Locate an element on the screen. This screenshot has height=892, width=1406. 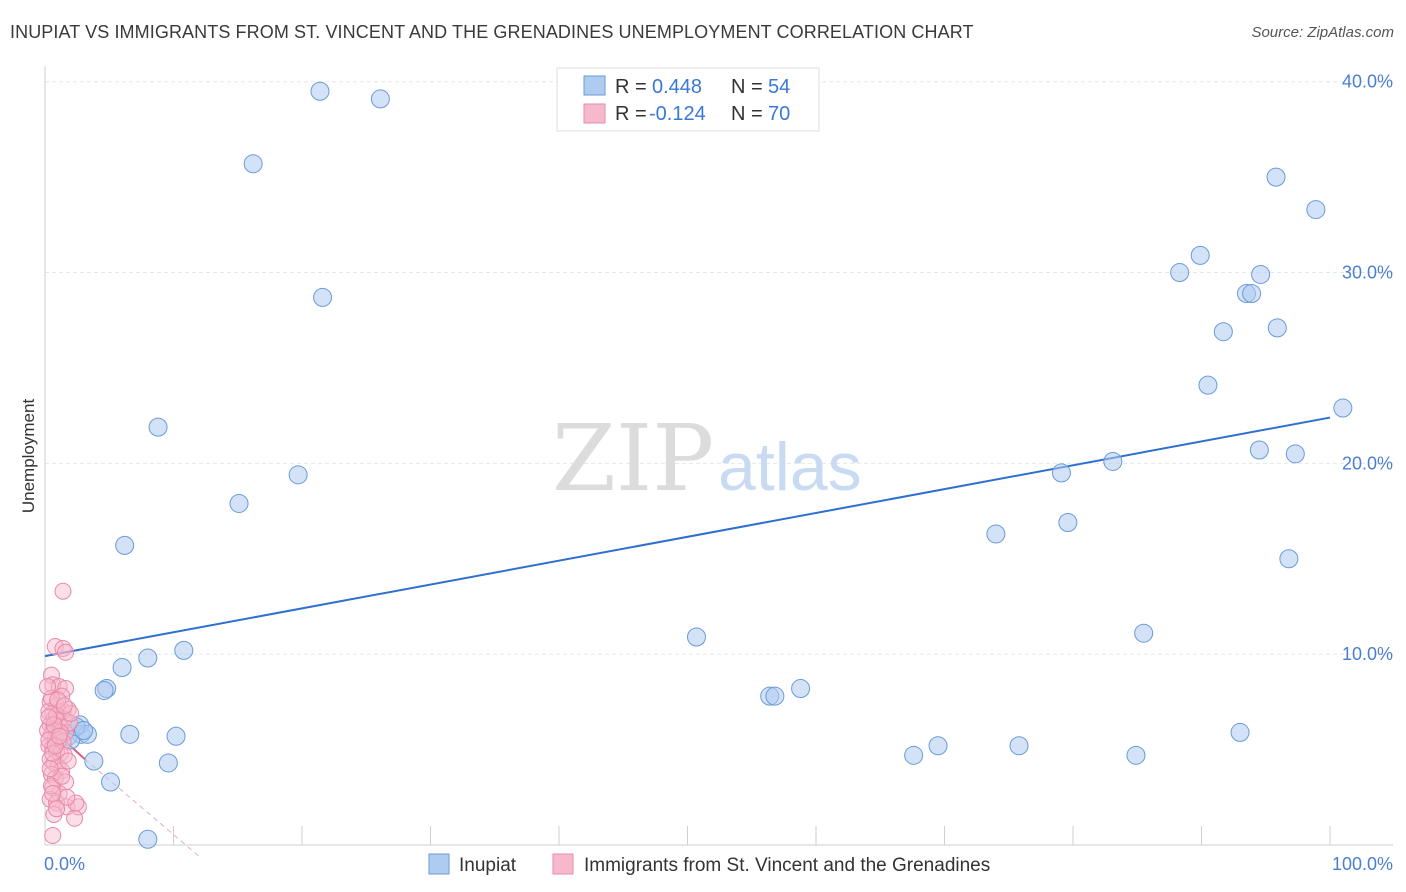
legend-r-value: -0.124 is located at coordinates (677, 114).